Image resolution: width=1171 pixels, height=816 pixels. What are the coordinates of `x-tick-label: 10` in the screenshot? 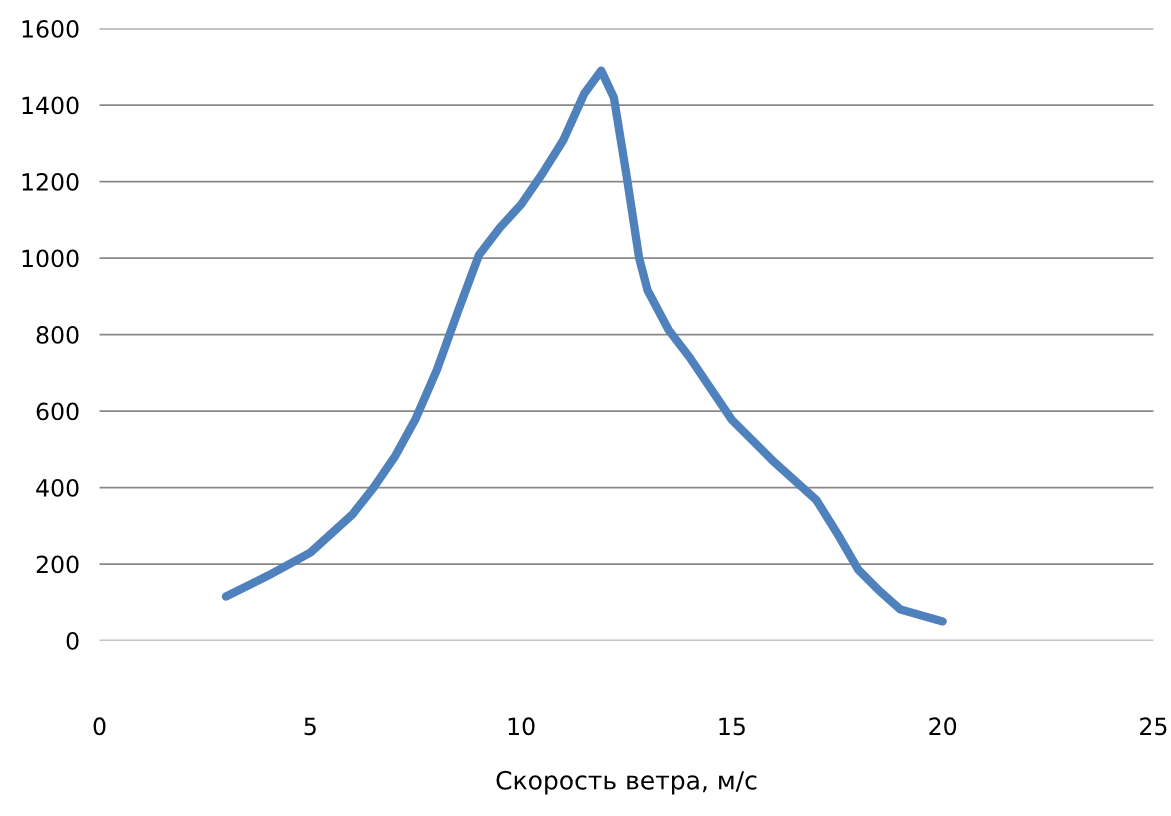 It's located at (521, 726).